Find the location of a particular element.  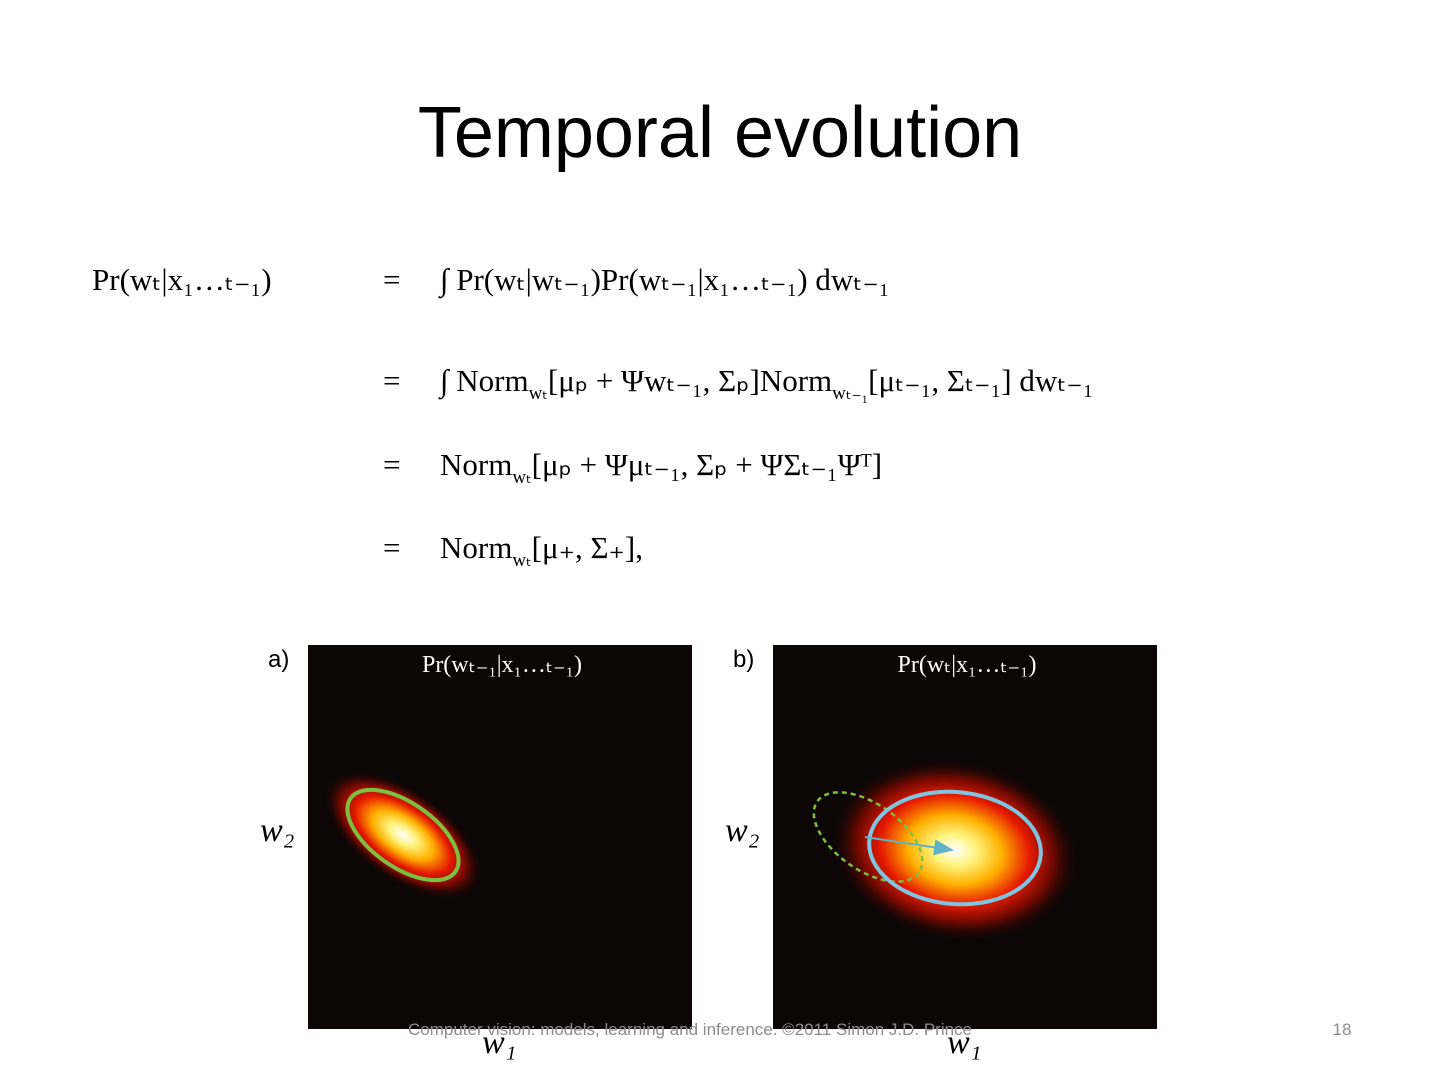

expression-part: [μ₊, Σ₊], is located at coordinates (587, 547).